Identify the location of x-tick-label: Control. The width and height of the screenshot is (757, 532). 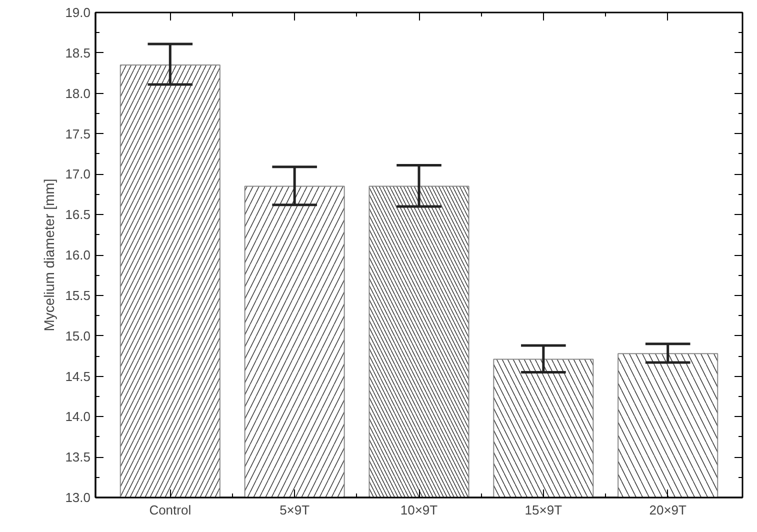
(170, 510).